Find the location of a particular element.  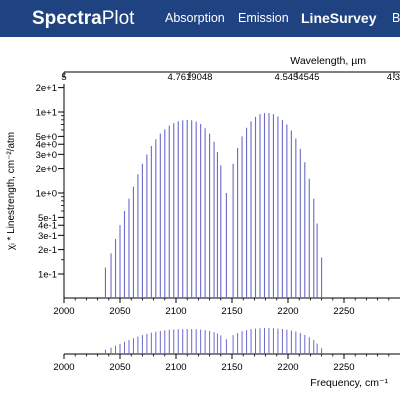

overview-x-tick-label: 2000 is located at coordinates (63, 367).